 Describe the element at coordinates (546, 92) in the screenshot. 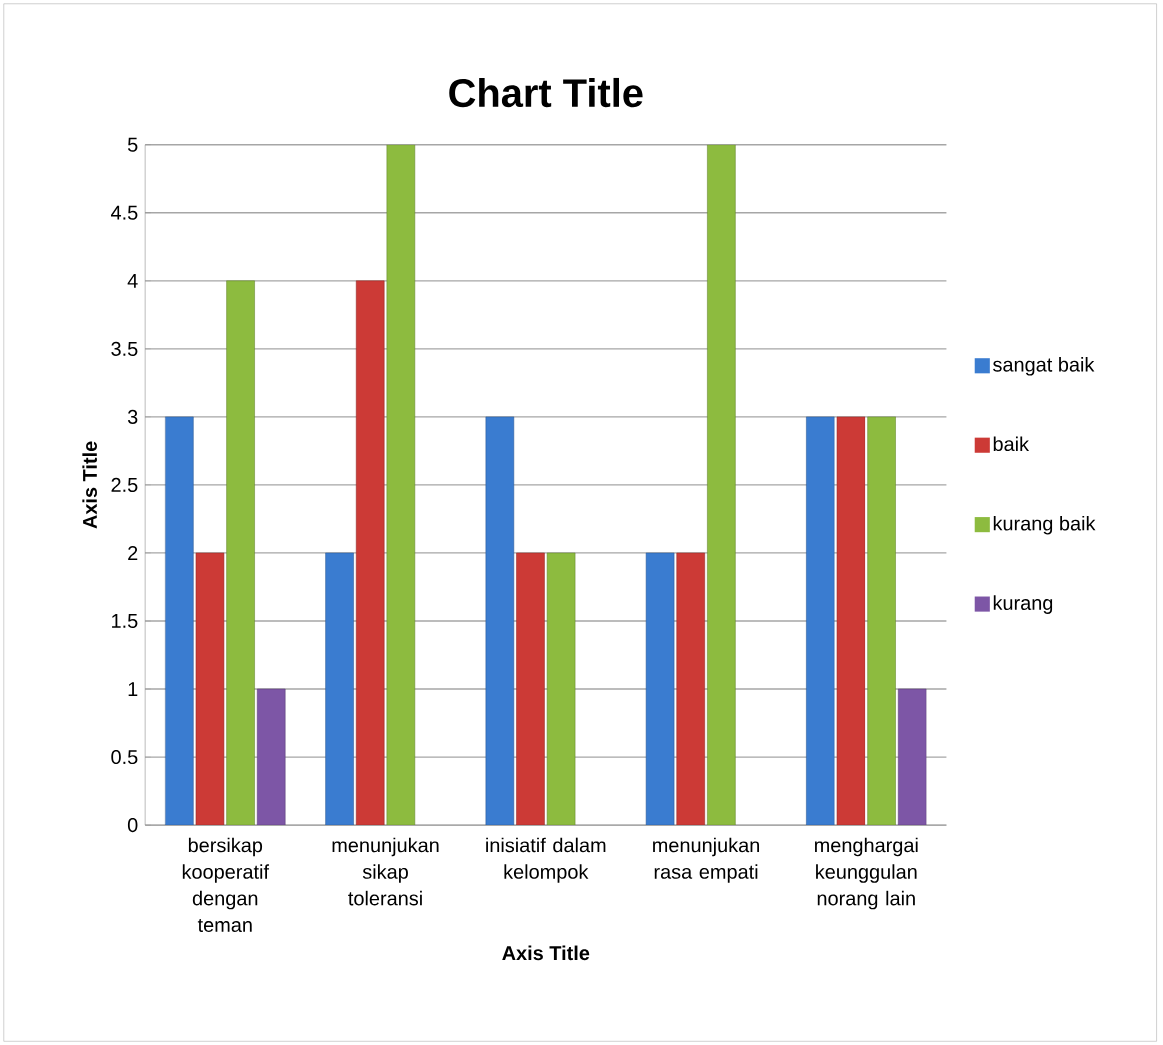

I see `chart-title: Chart Title` at that location.